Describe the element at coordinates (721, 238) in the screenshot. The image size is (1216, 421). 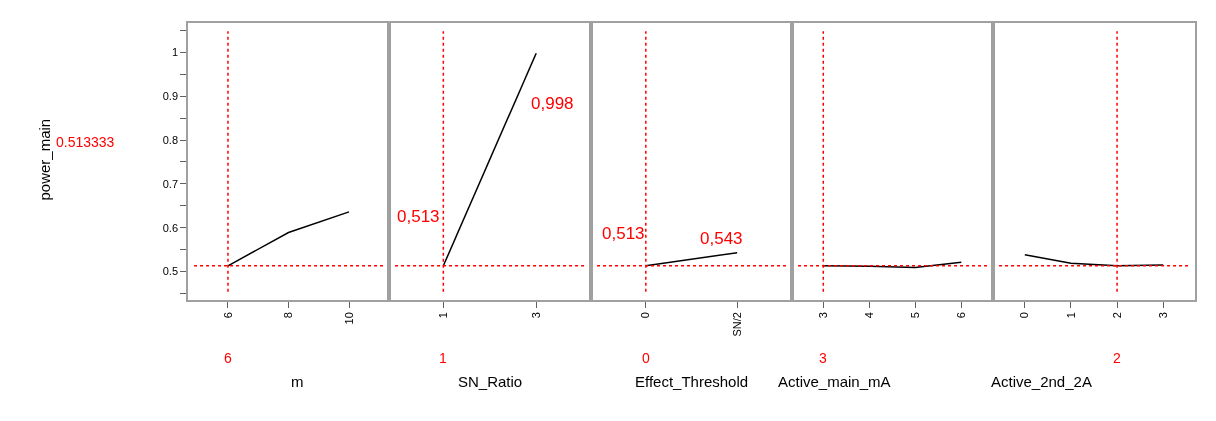
I see `annotation: 0,543` at that location.